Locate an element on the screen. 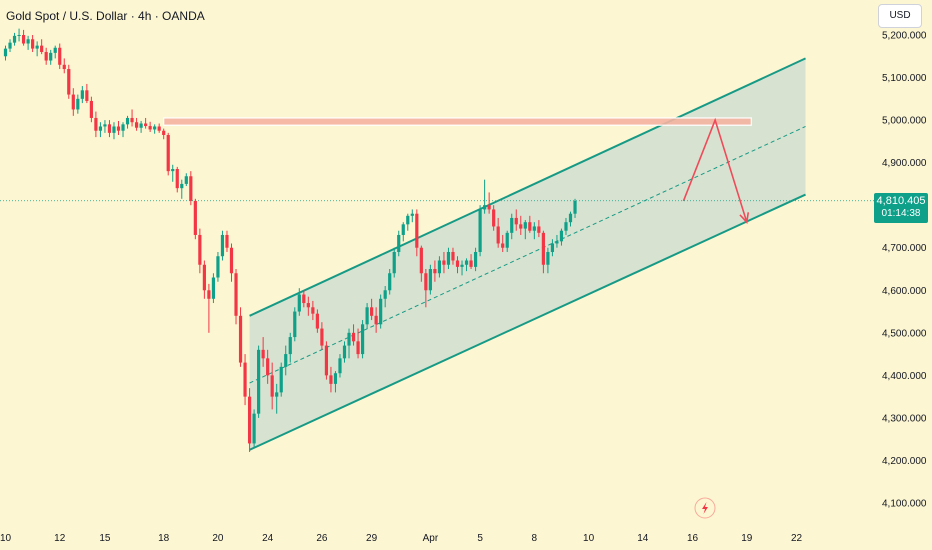 This screenshot has height=550, width=932. projection-line is located at coordinates (715, 170).